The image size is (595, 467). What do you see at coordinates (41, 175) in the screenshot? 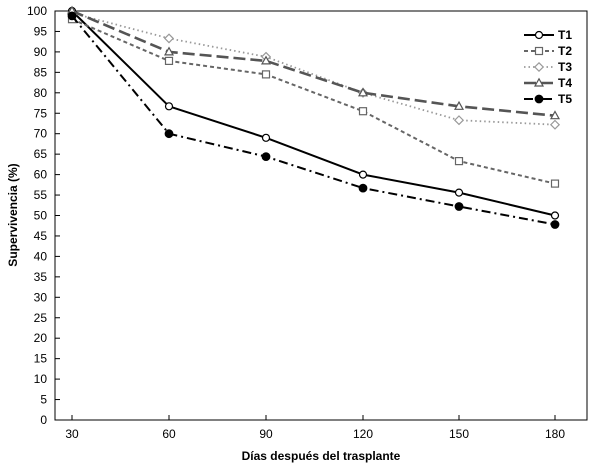
I see `y-tick-label: 60` at bounding box center [41, 175].